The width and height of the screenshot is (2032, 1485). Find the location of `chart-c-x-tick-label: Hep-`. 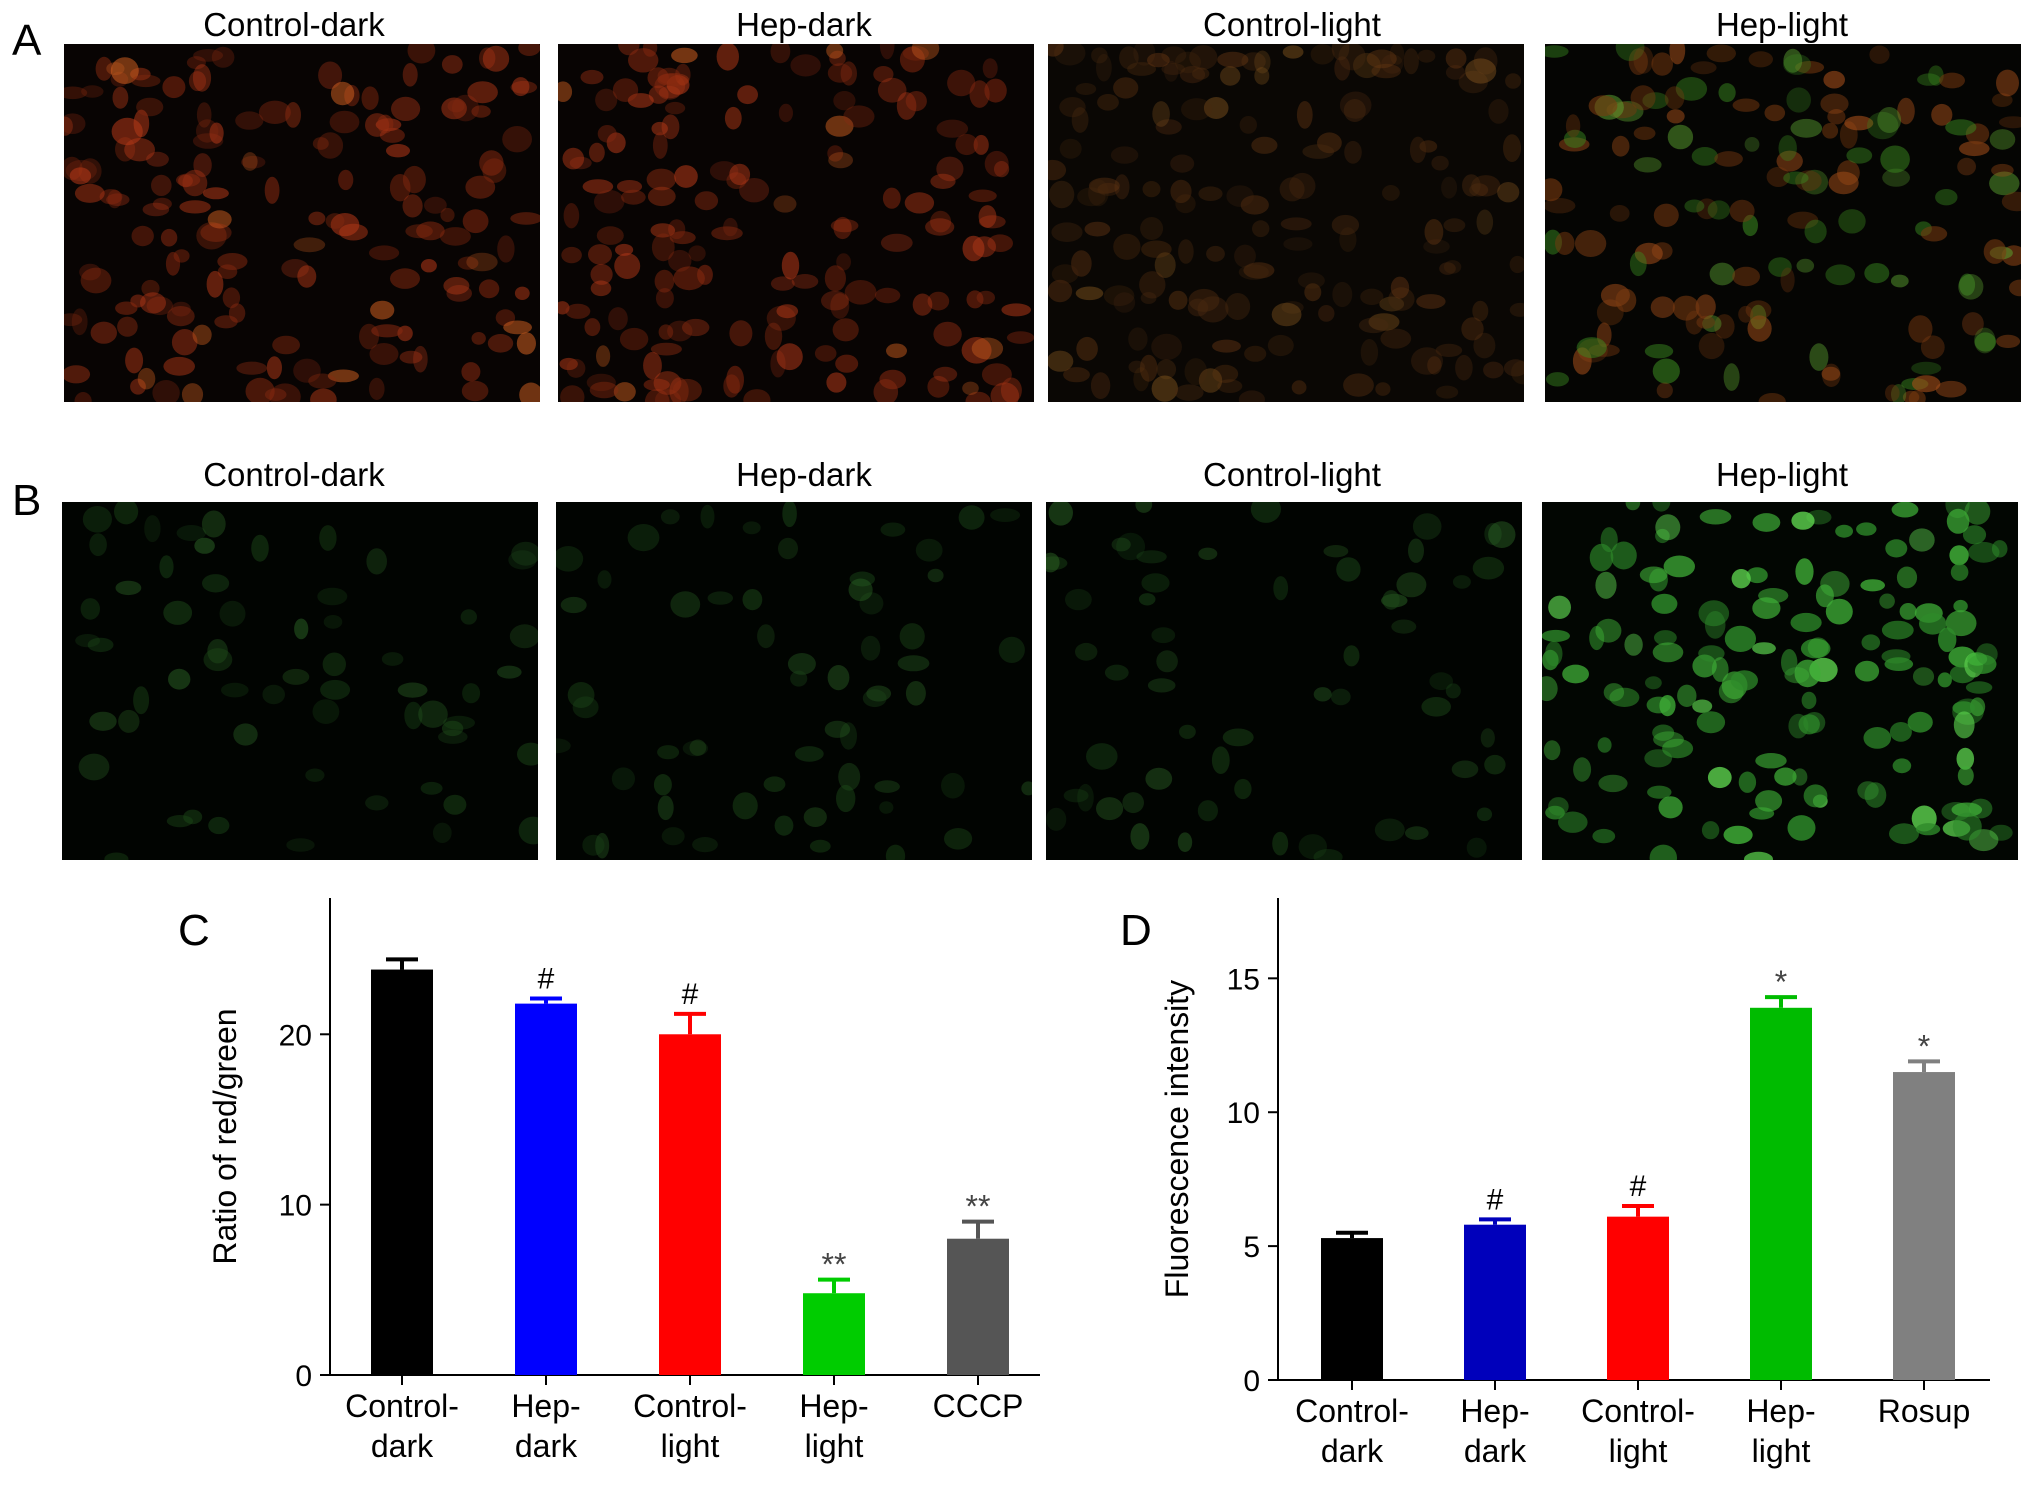

chart-c-x-tick-label: Hep- is located at coordinates (545, 1406).